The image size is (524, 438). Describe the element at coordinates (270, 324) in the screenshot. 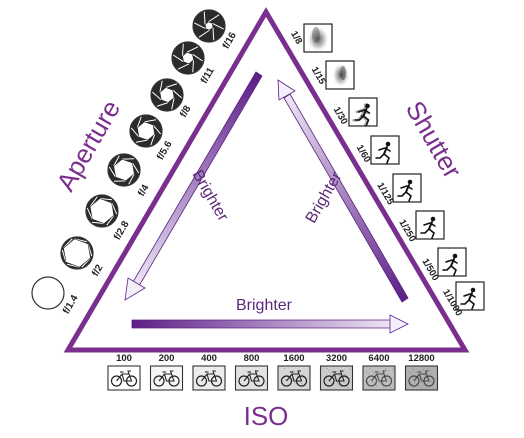

I see `bottom-brighter-arrow` at that location.